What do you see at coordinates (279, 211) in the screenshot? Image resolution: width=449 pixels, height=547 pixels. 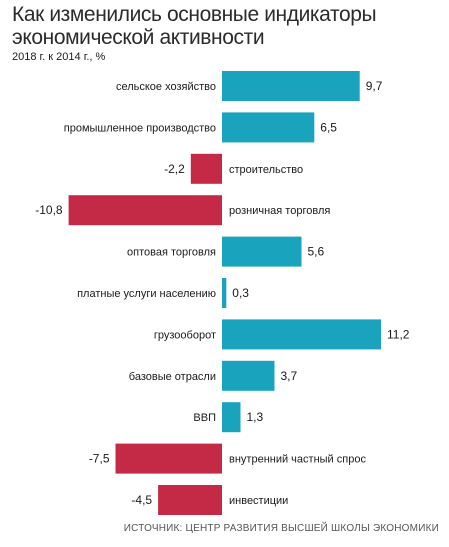 I see `category-label: розничная торговля` at bounding box center [279, 211].